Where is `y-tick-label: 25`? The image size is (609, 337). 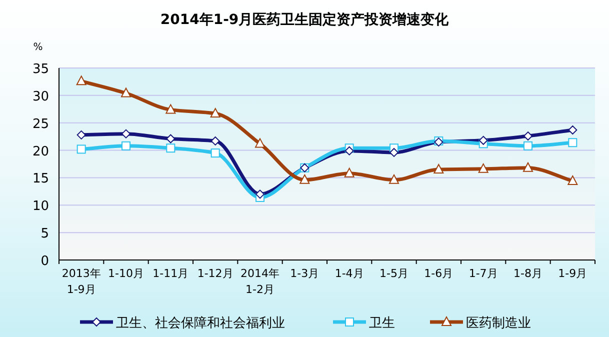 y-tick-label: 25 is located at coordinates (40, 124).